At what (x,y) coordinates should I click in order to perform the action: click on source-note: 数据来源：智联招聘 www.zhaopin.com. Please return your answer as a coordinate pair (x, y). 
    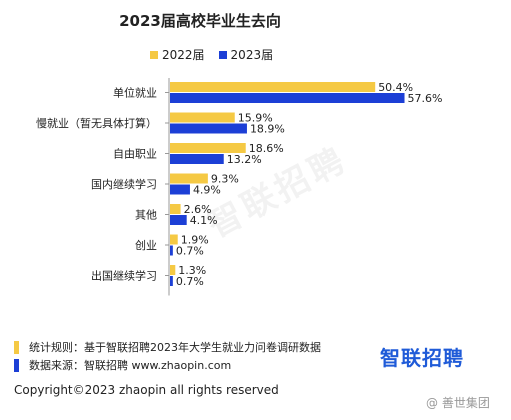
    Looking at the image, I should click on (167, 365).